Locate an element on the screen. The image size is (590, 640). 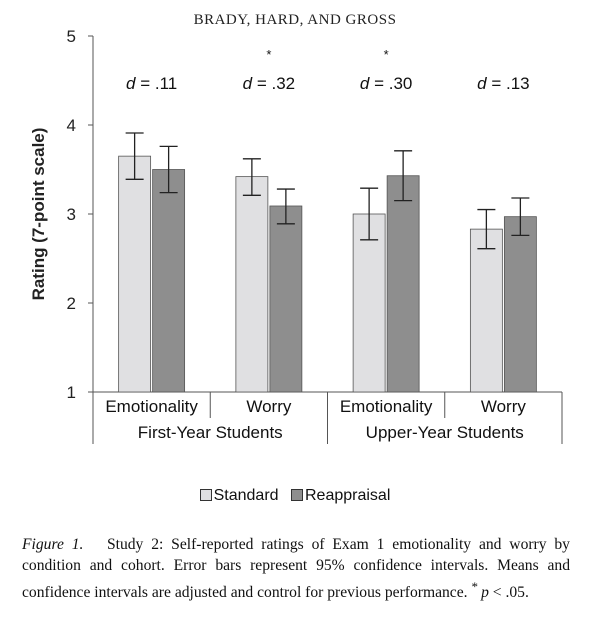
effect-size-label: d = .32 is located at coordinates (269, 83).